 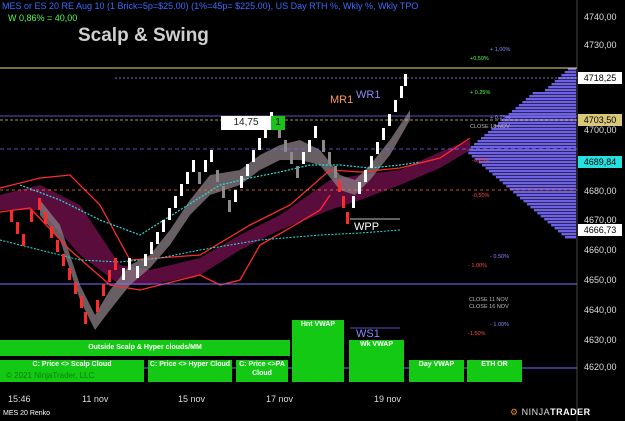 What do you see at coordinates (388, 399) in the screenshot?
I see `x-tick-label: 19 nov` at bounding box center [388, 399].